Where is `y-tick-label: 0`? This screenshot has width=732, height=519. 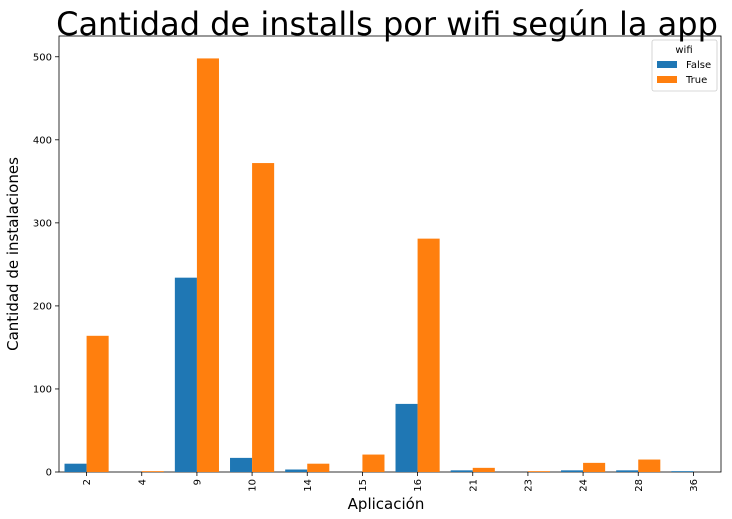 y-tick-label: 0 is located at coordinates (49, 473).